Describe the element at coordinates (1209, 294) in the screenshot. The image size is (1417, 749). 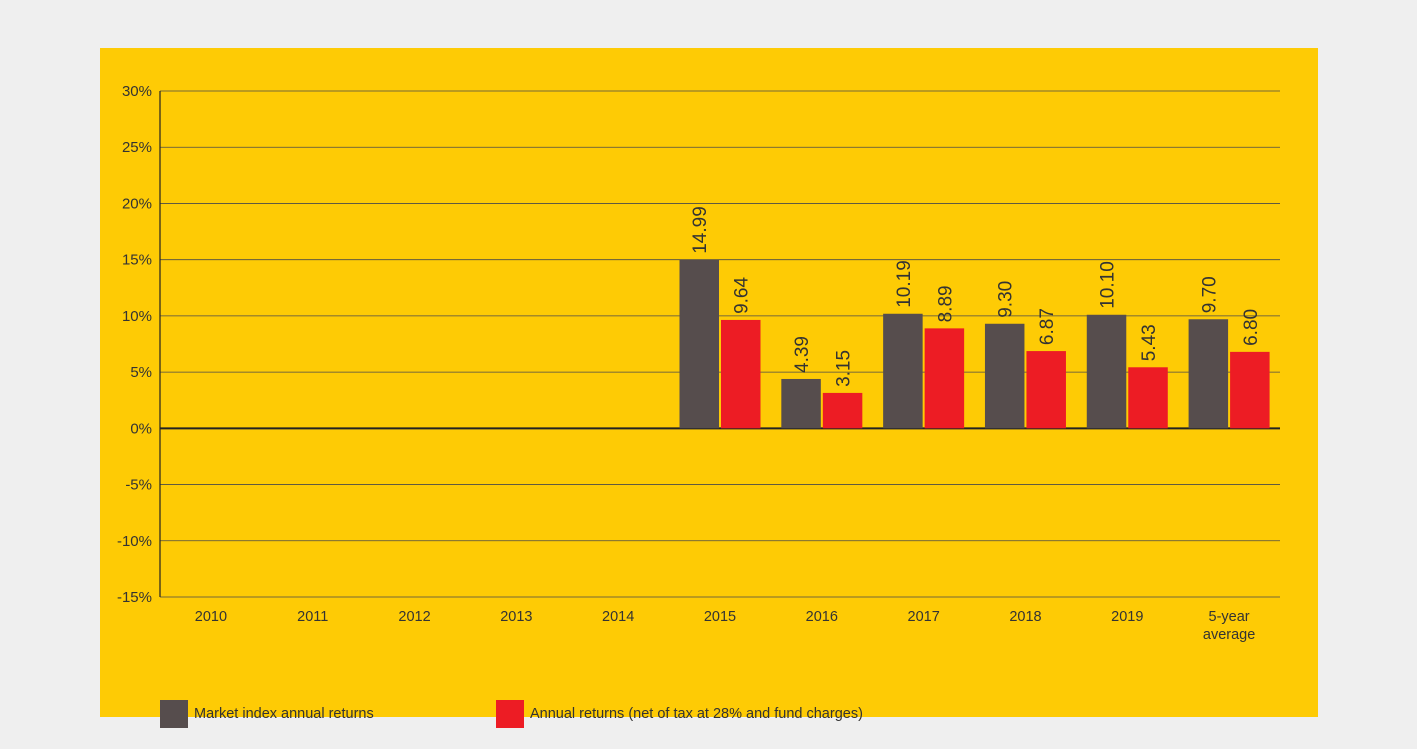
I see `data-label: 9.70` at that location.